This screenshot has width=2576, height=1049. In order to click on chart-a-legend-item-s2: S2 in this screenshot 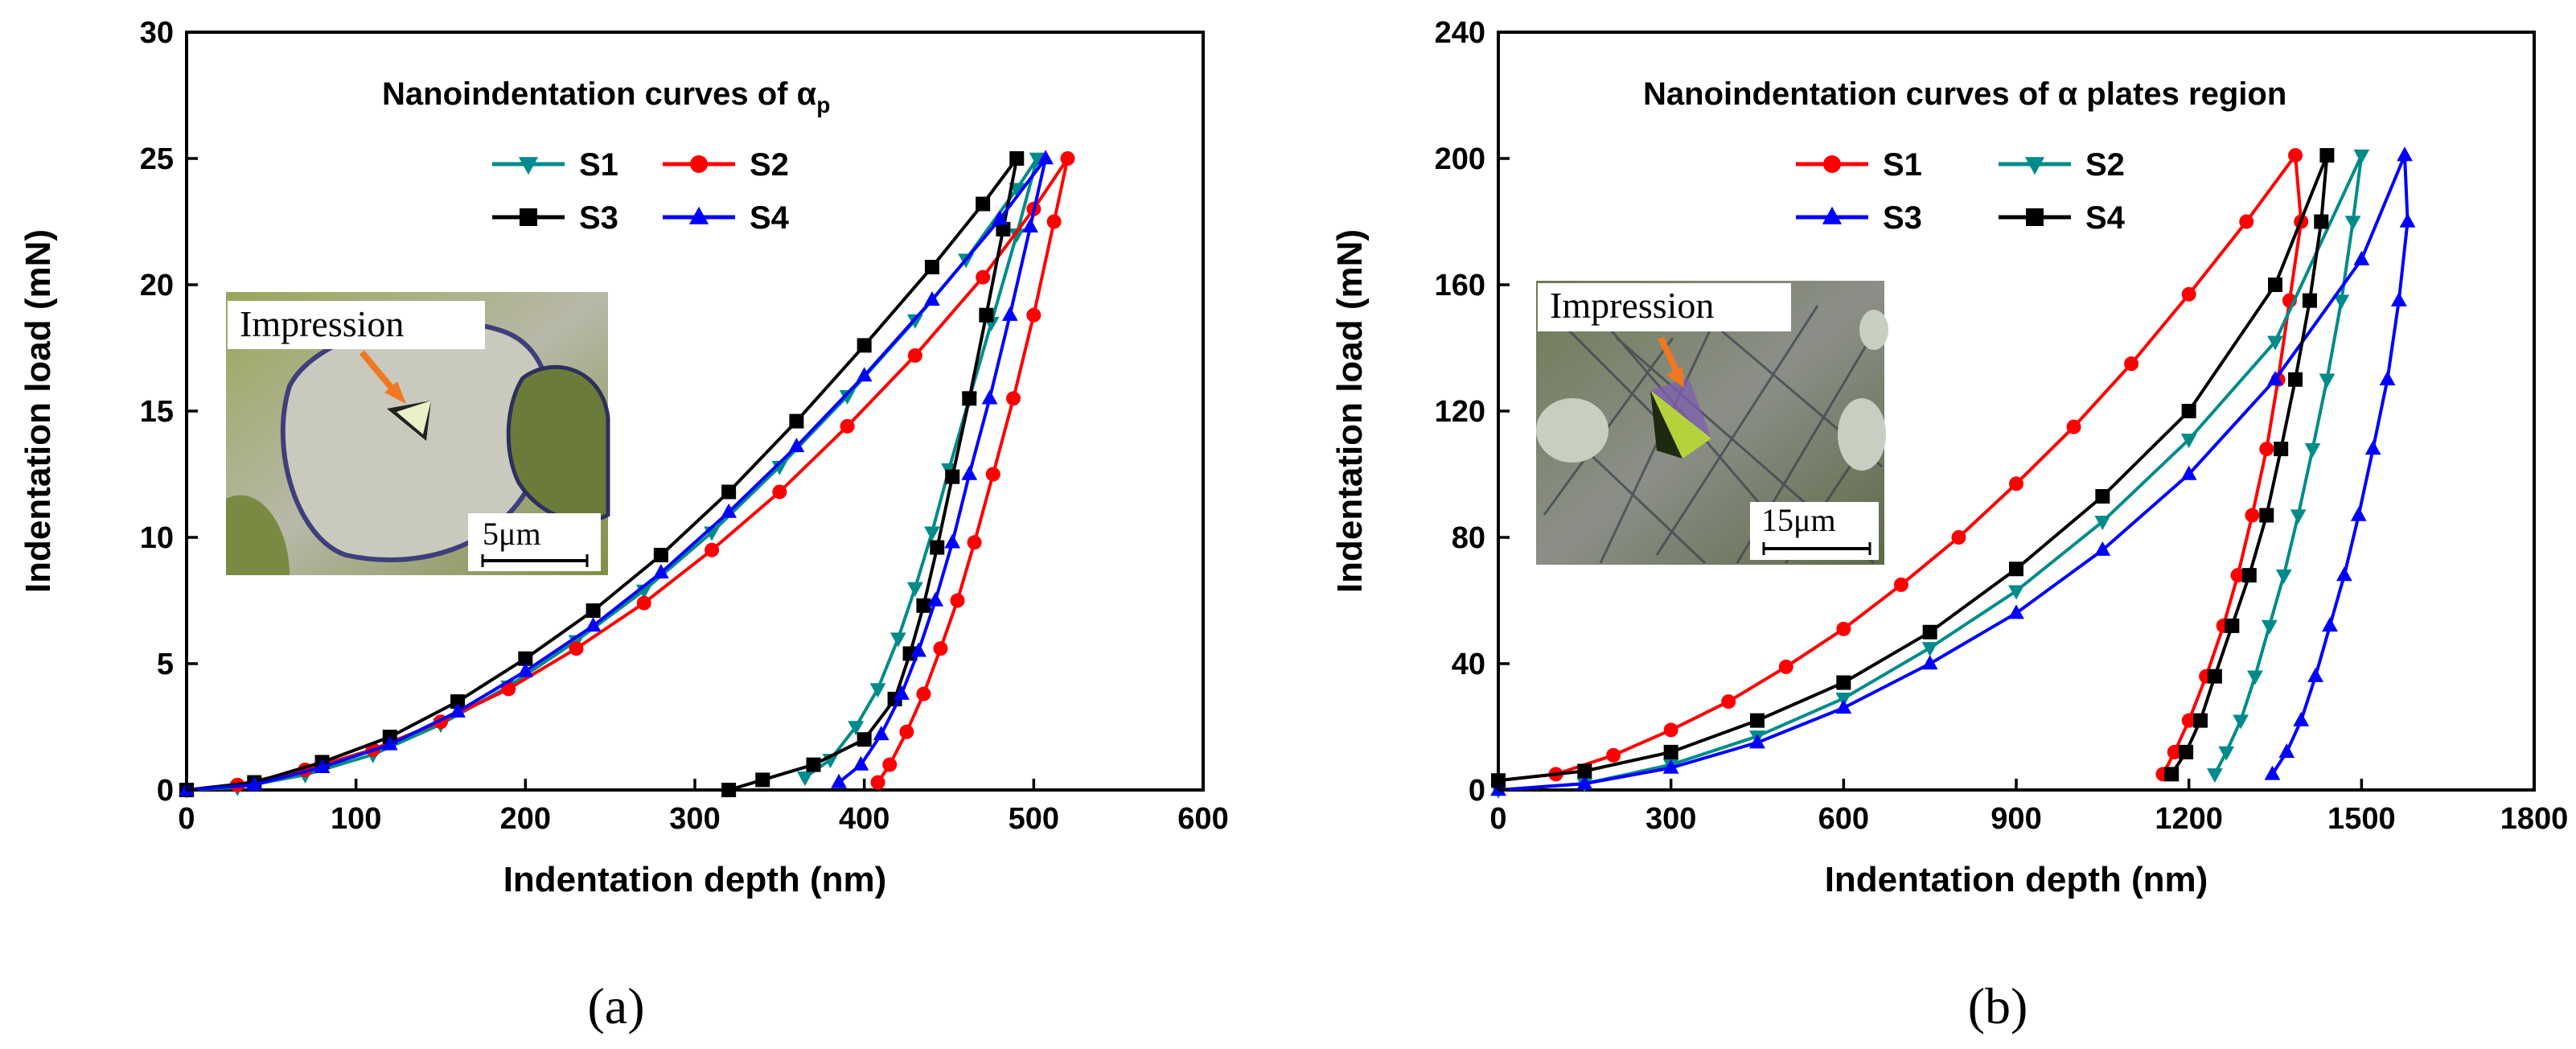, I will do `click(726, 165)`.